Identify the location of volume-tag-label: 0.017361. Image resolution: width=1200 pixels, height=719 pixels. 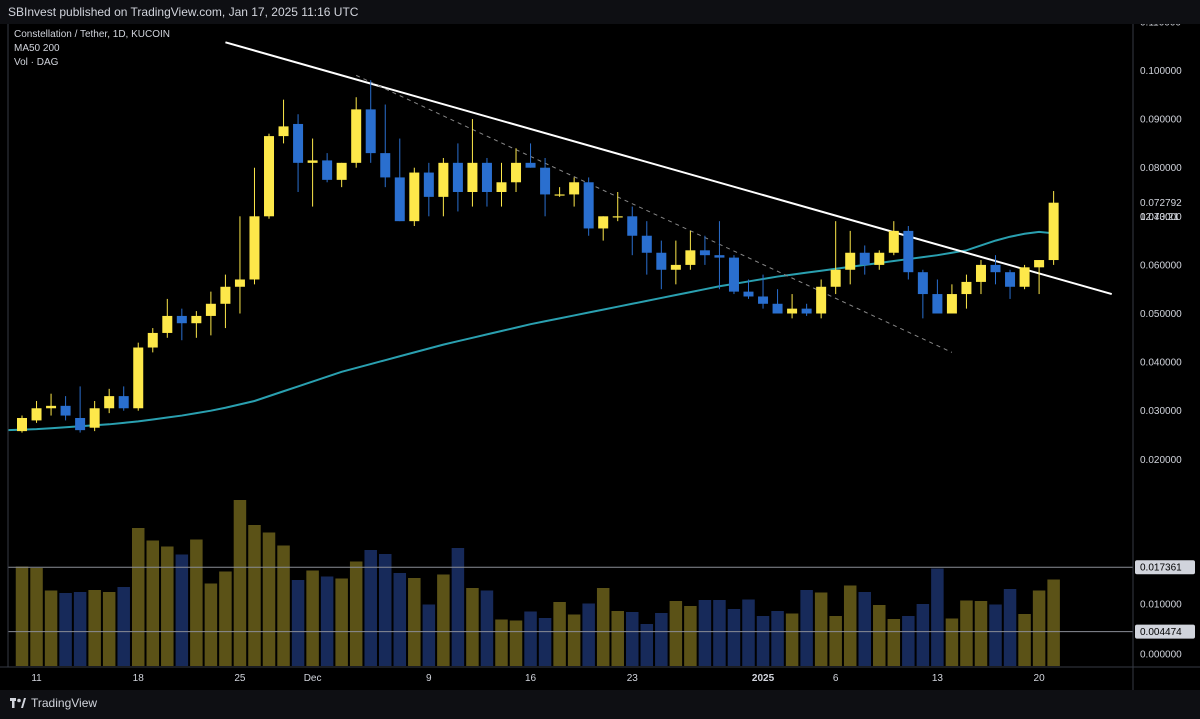
(1161, 568).